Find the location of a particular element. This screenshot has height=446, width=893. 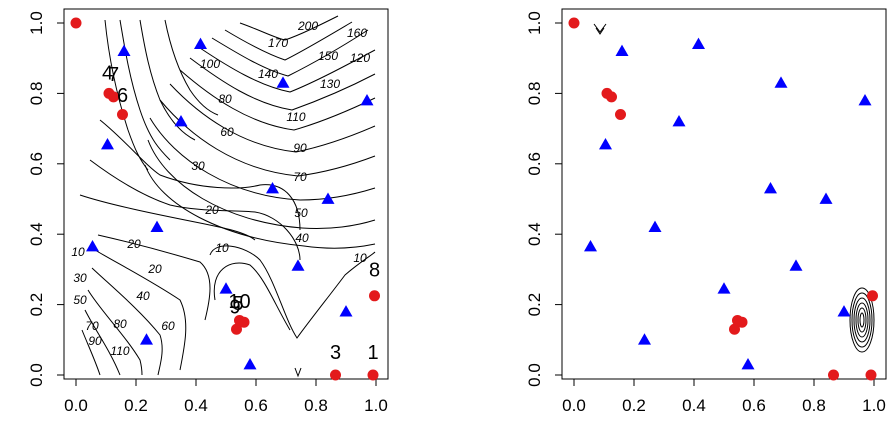

point-index-label: 5 is located at coordinates (237, 304).